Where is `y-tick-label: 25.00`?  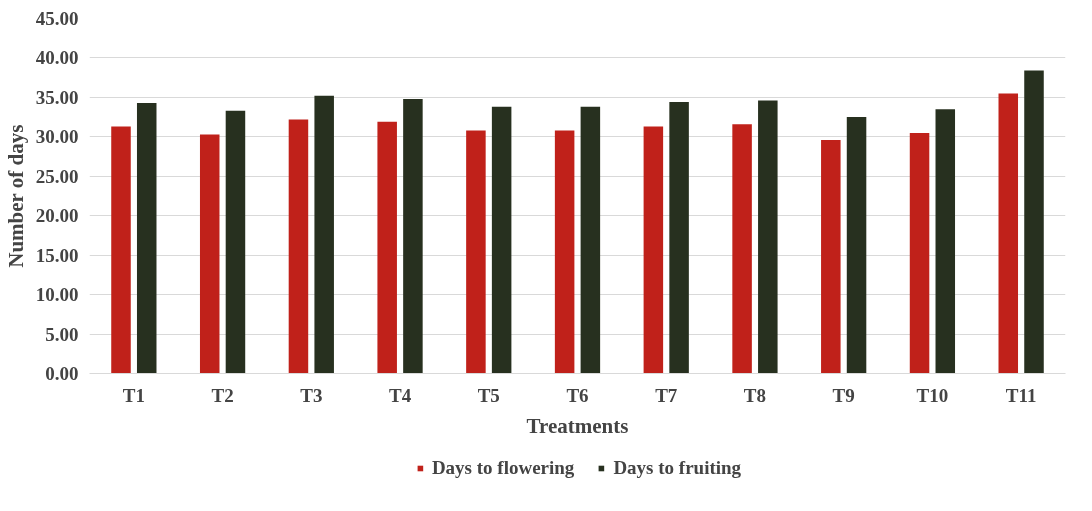
y-tick-label: 25.00 is located at coordinates (57, 176).